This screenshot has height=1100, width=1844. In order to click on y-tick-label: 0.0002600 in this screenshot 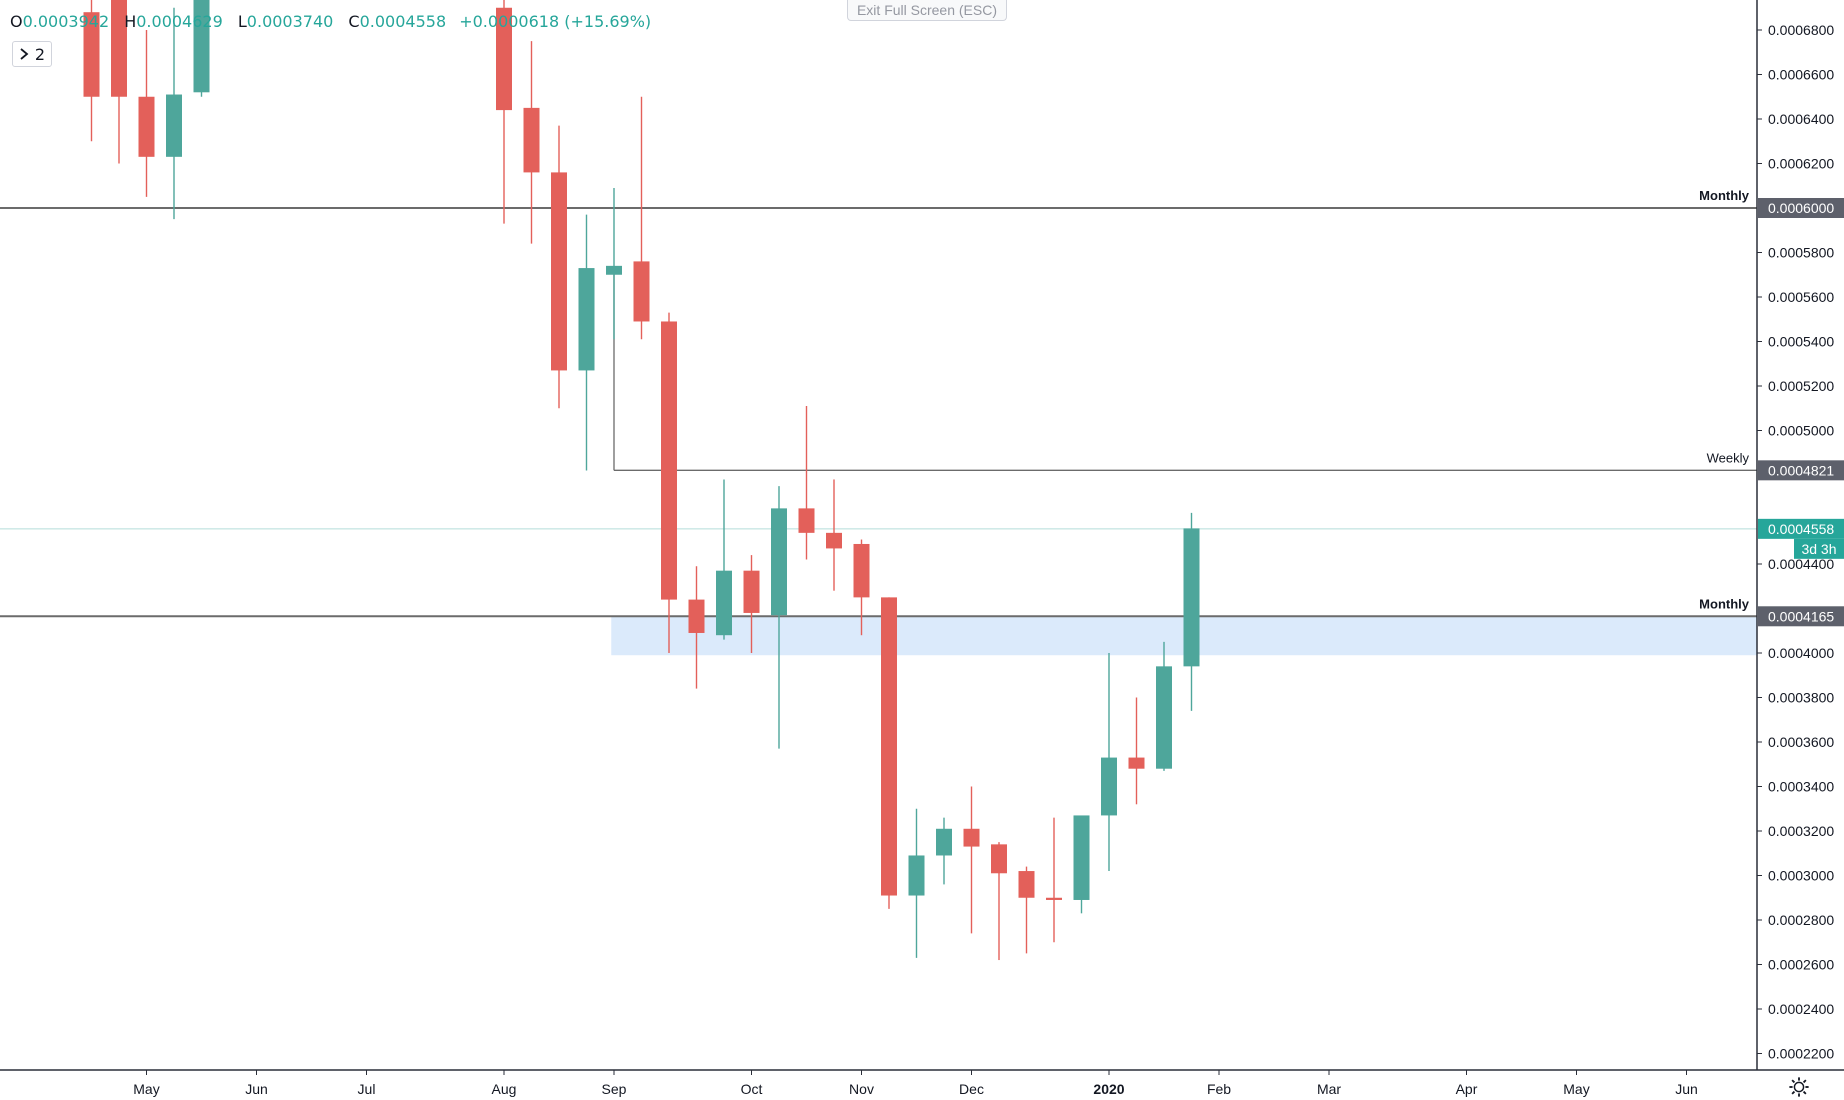, I will do `click(1801, 965)`.